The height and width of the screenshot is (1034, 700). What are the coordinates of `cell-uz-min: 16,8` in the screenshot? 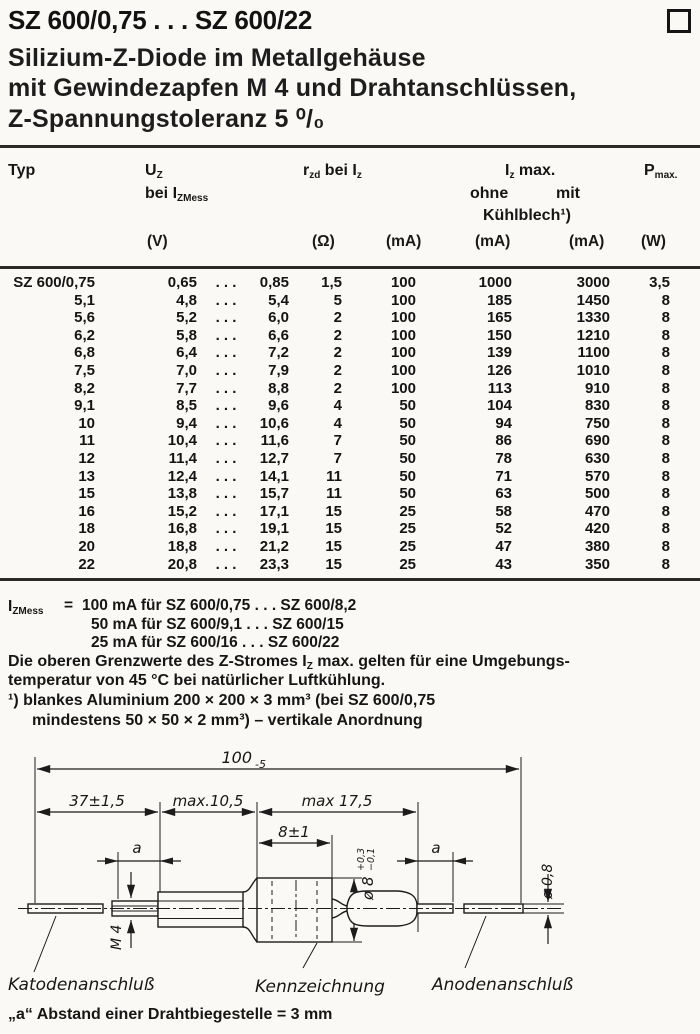 It's located at (182, 529).